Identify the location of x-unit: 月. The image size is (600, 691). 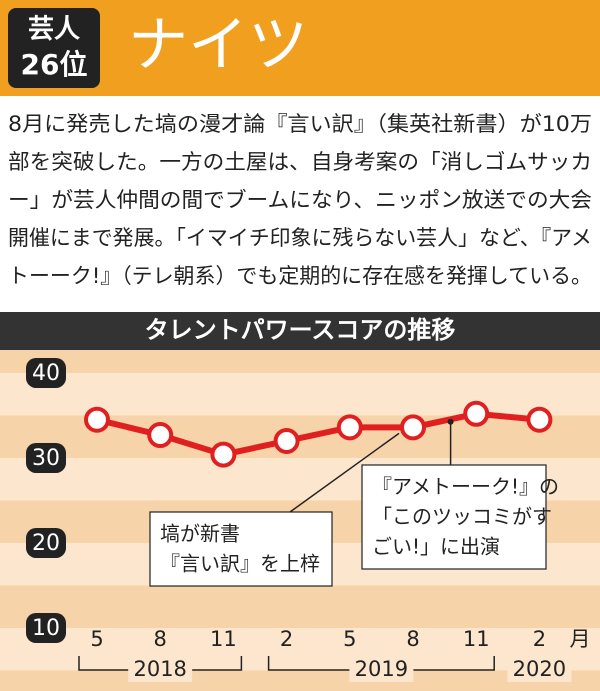
(580, 639).